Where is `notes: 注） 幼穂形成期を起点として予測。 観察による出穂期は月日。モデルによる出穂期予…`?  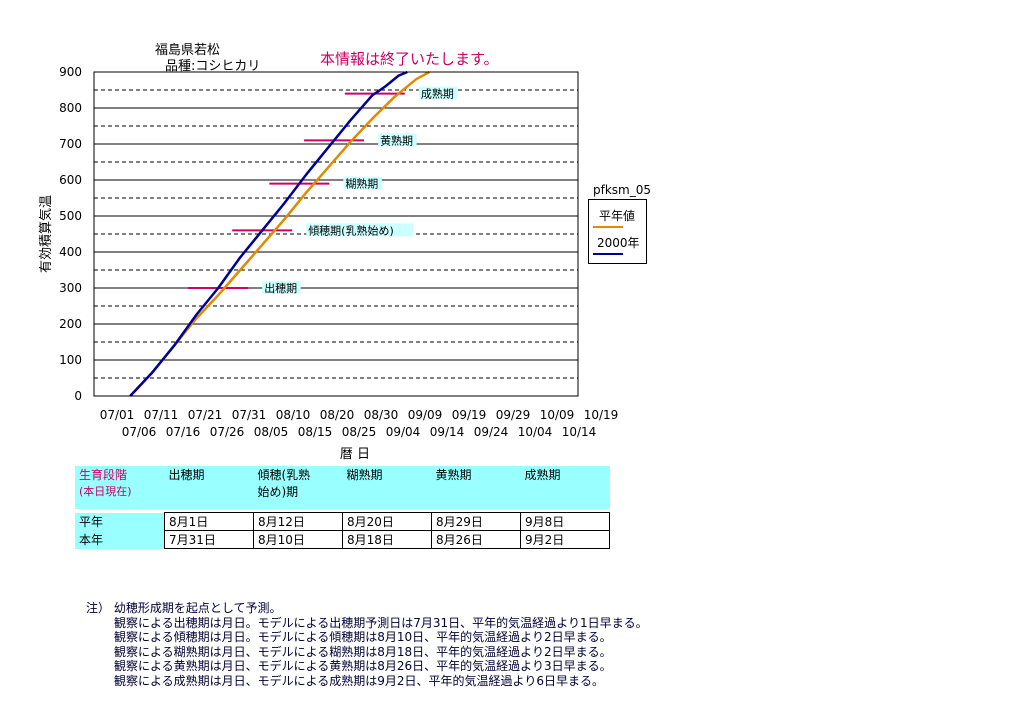 notes: 注） 幼穂形成期を起点として予測。 観察による出穂期は月日。モデルによる出穂期予… is located at coordinates (367, 645).